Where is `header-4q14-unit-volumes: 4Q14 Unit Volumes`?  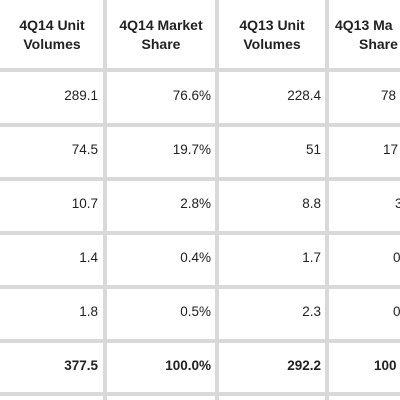
header-4q14-unit-volumes: 4Q14 Unit Volumes is located at coordinates (52, 35).